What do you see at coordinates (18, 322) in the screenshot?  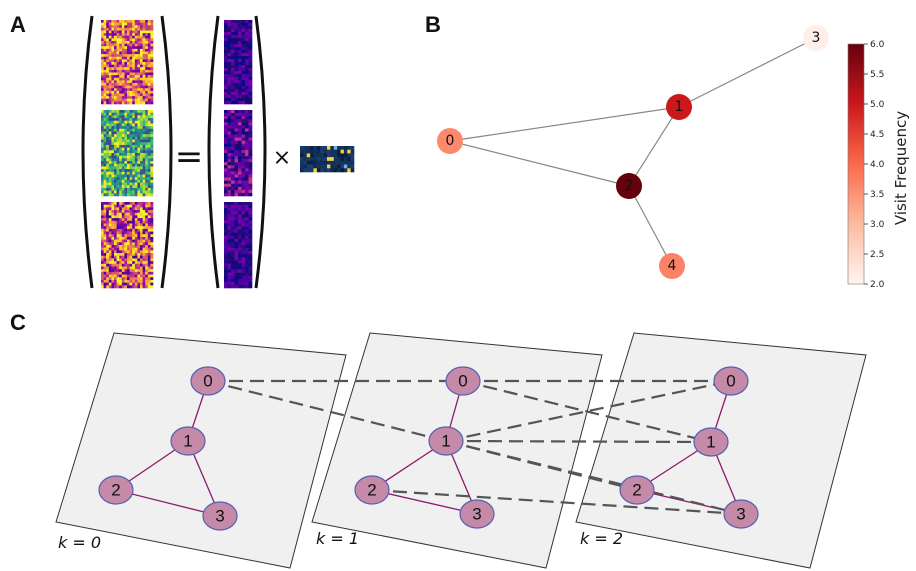 I see `panel-c-letter: C` at bounding box center [18, 322].